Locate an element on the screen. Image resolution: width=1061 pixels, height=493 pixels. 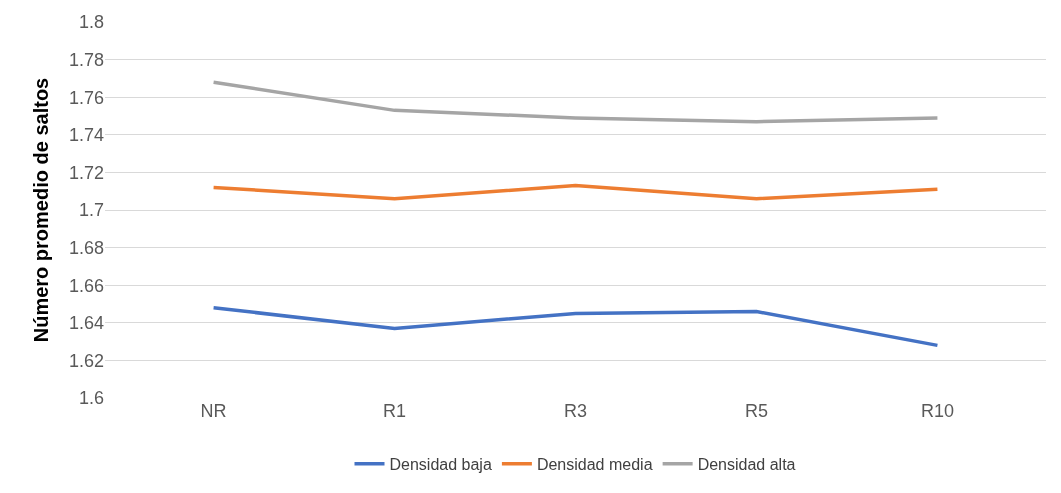
y-tick-label: 1.7 is located at coordinates (91, 210).